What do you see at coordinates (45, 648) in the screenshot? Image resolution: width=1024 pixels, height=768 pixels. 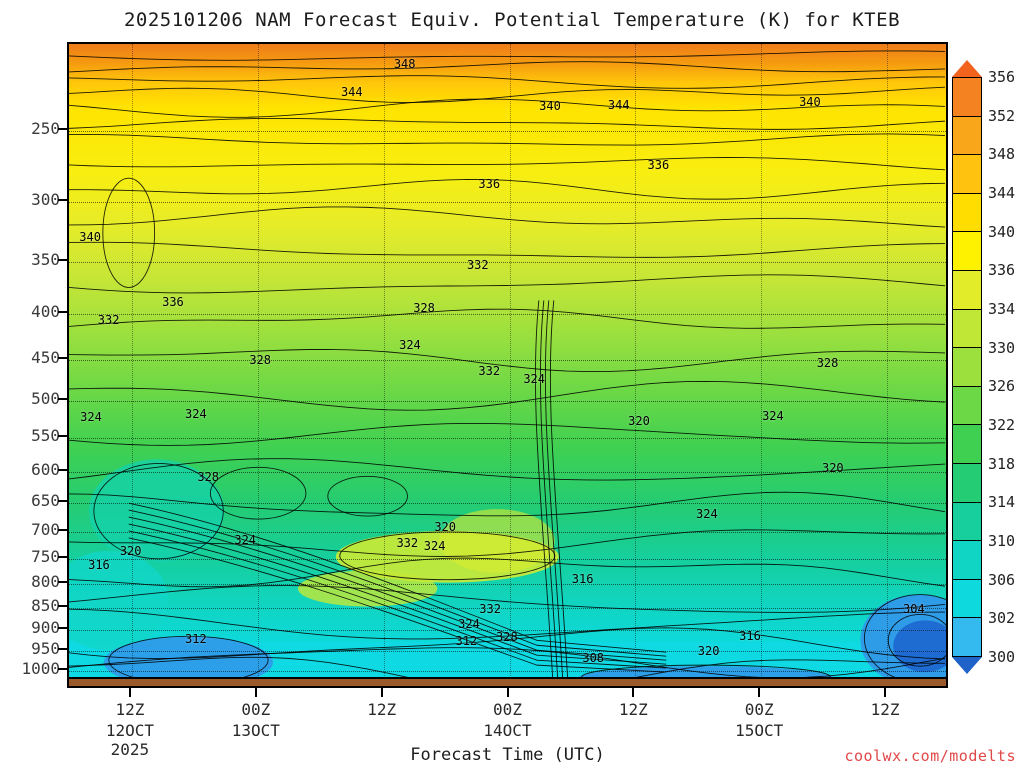 I see `y-axis-tick-label: 950` at bounding box center [45, 648].